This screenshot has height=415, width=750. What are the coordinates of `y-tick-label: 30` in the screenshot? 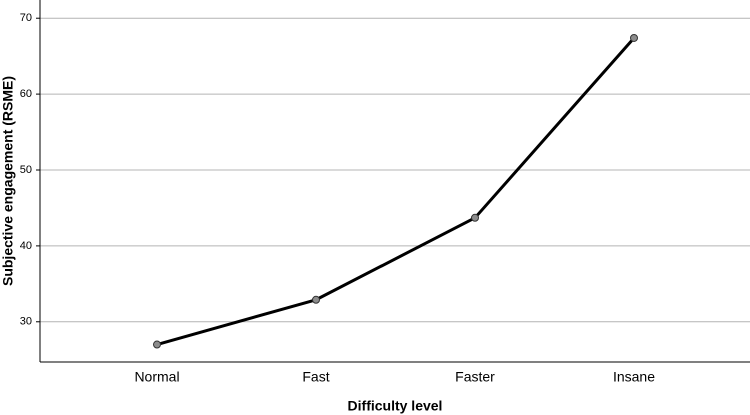 It's located at (26, 322).